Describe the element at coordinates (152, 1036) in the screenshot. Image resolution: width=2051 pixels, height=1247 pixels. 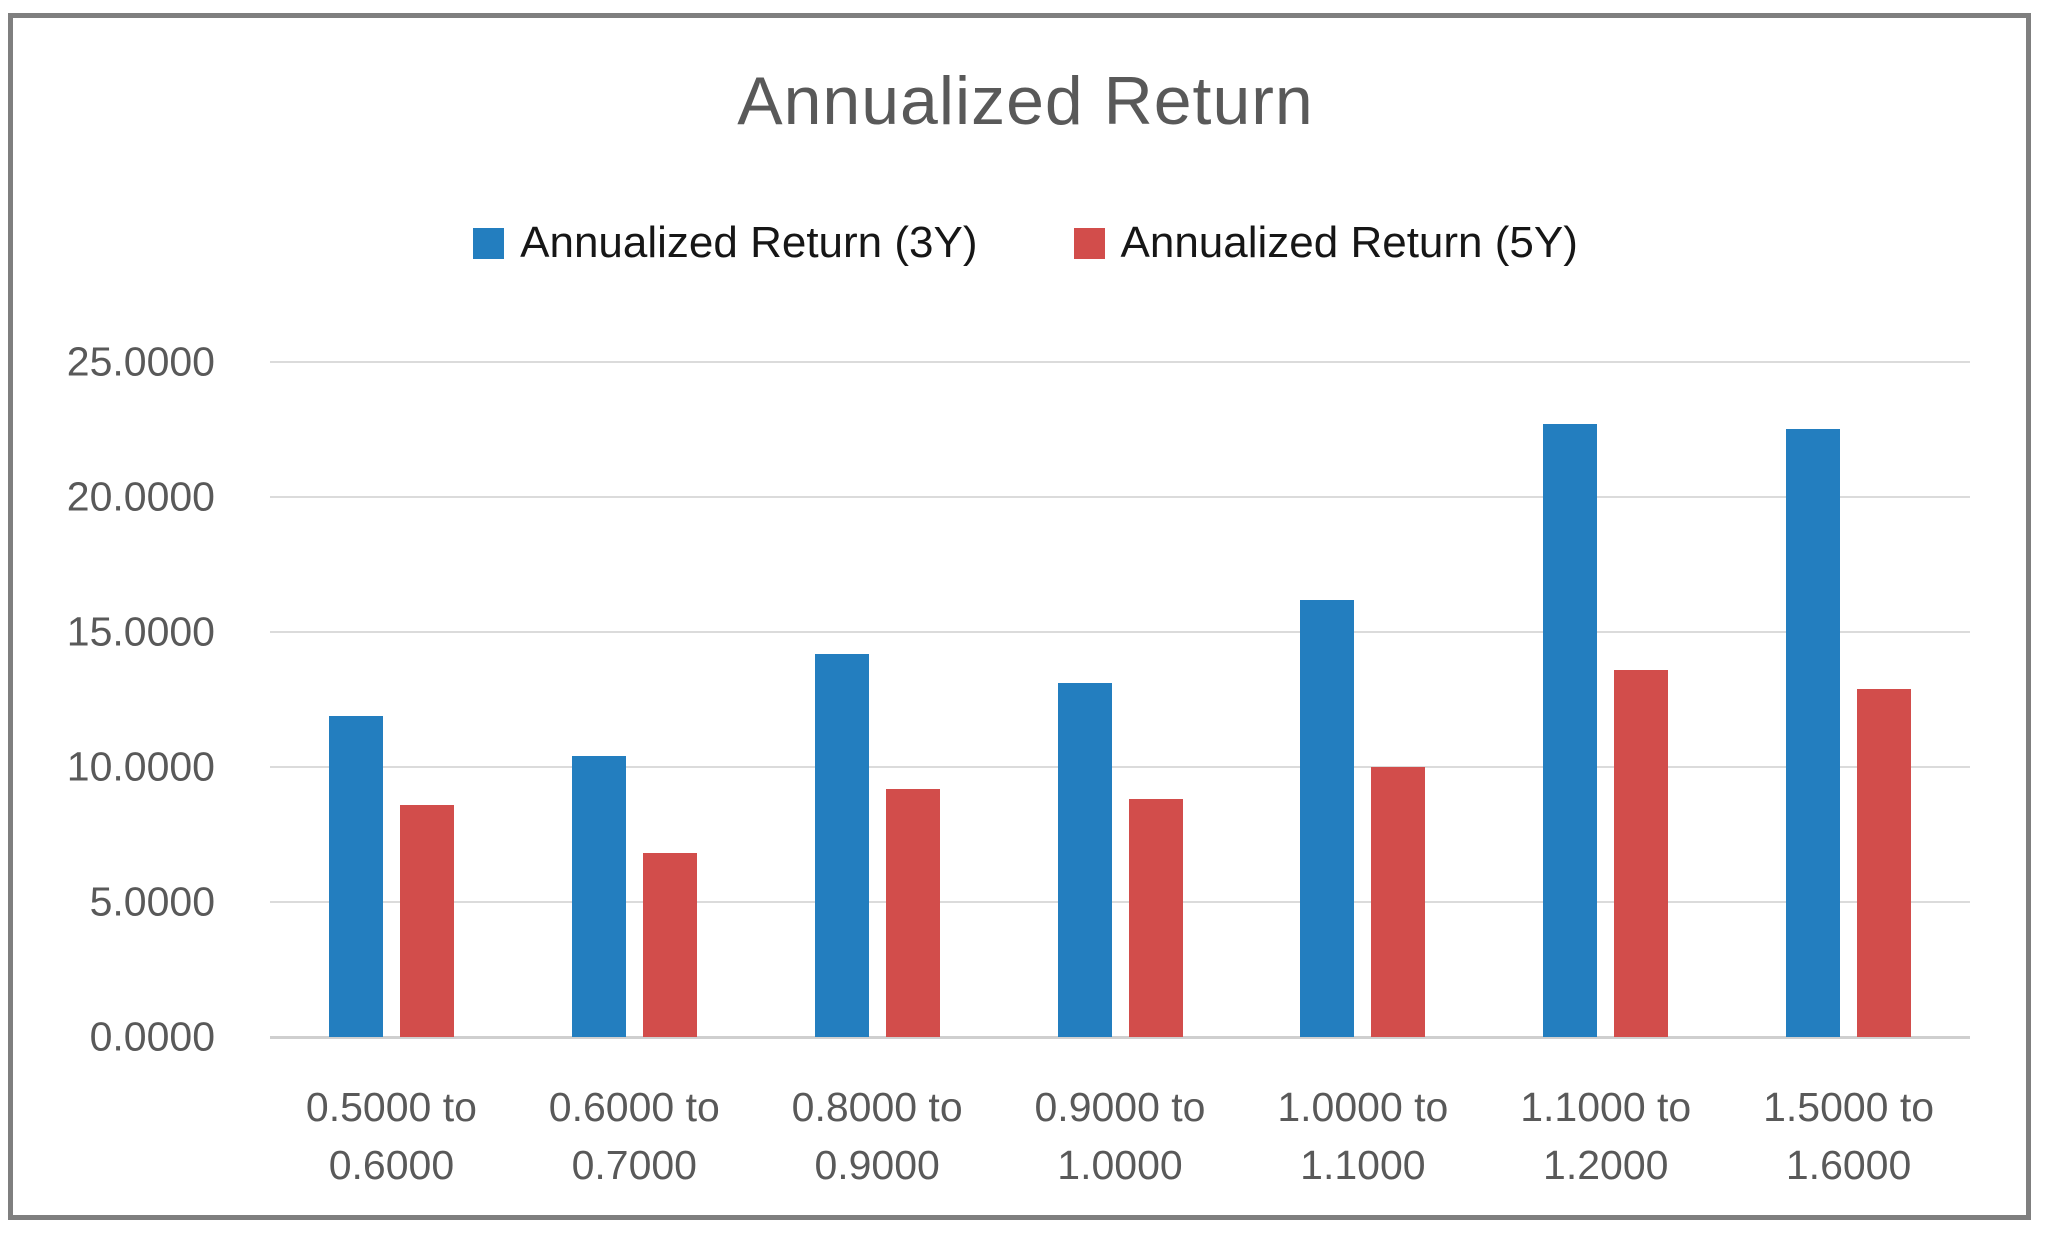
I see `y-axis-tick-label: 0.0000` at that location.